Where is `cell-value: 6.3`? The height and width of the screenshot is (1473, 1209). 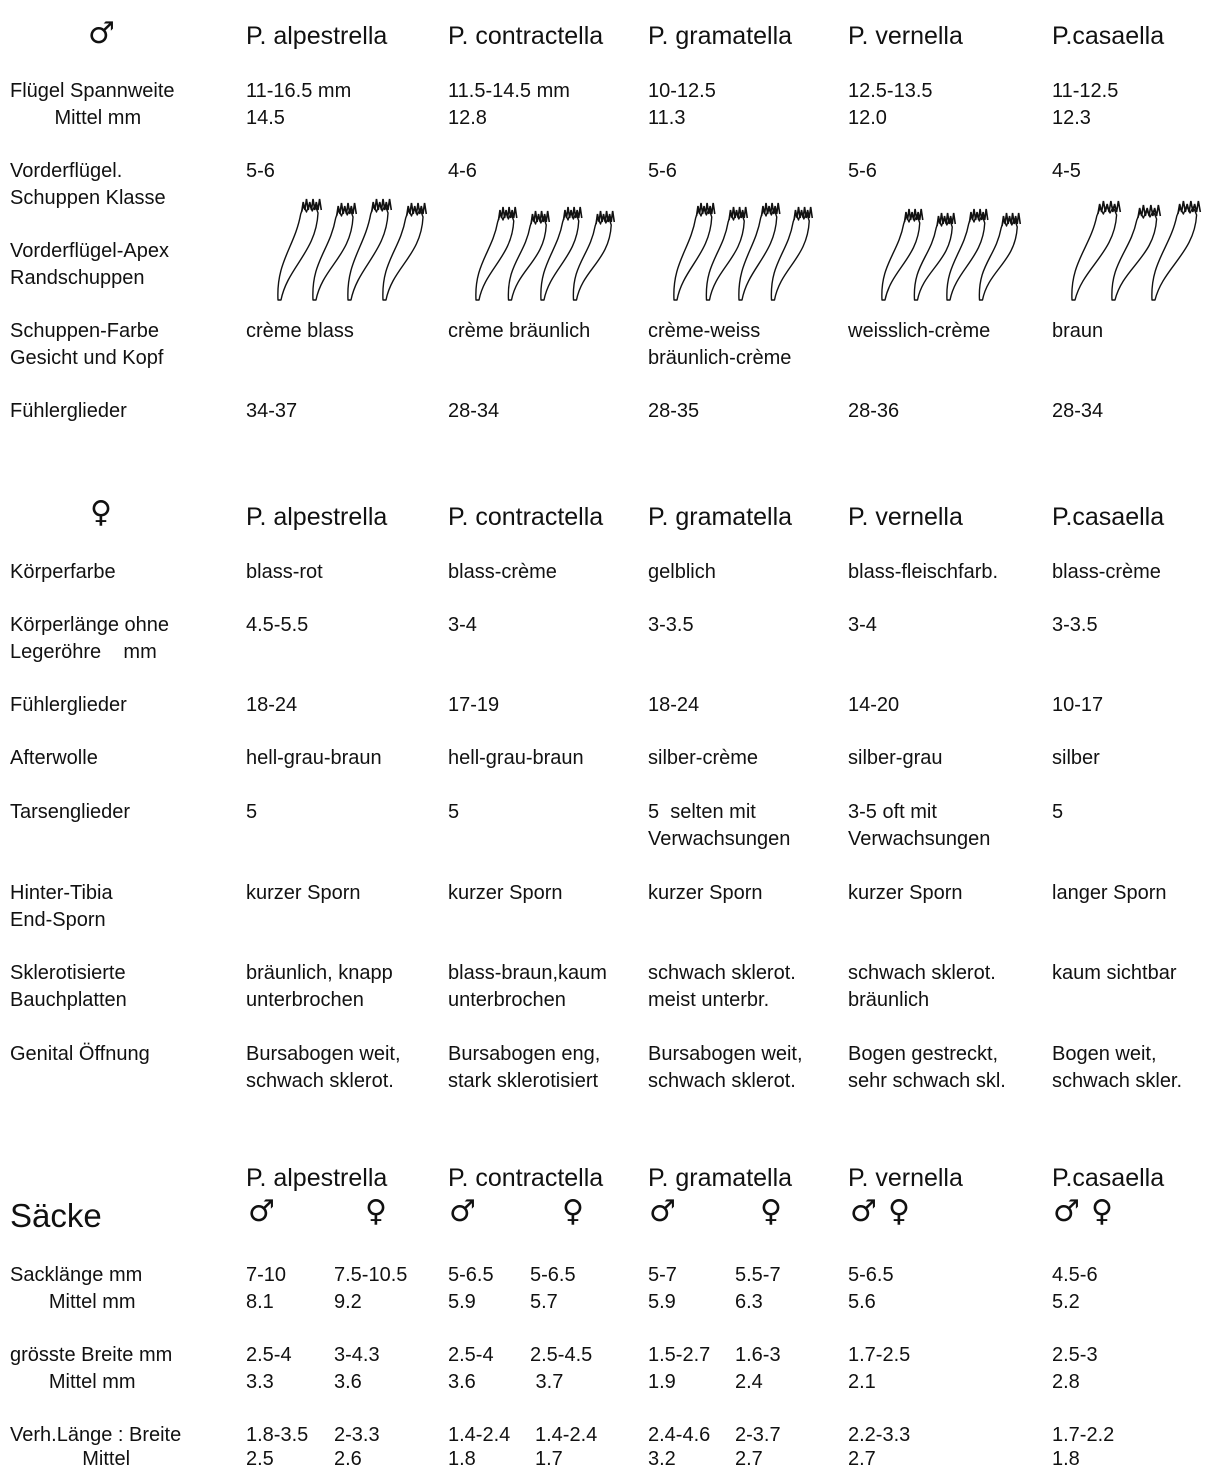
cell-value: 6.3 is located at coordinates (749, 1302).